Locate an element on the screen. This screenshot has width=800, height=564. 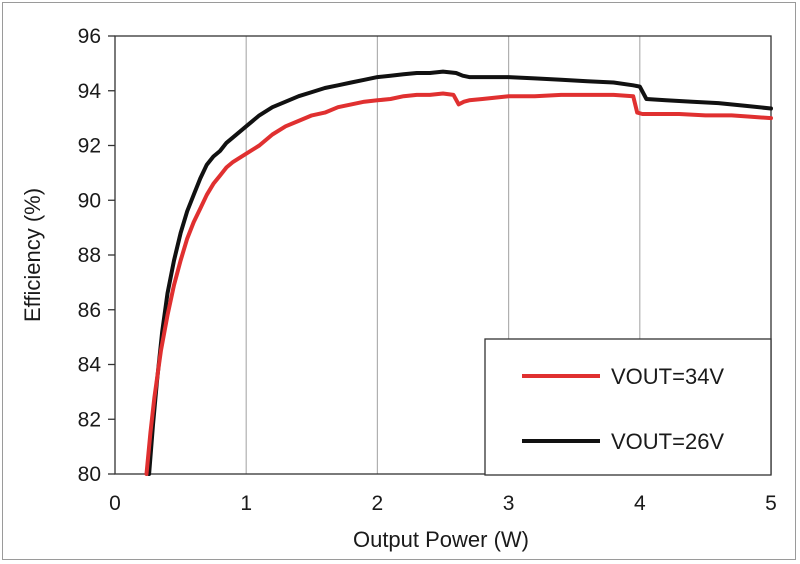
y-tick-label: 90 is located at coordinates (89, 200).